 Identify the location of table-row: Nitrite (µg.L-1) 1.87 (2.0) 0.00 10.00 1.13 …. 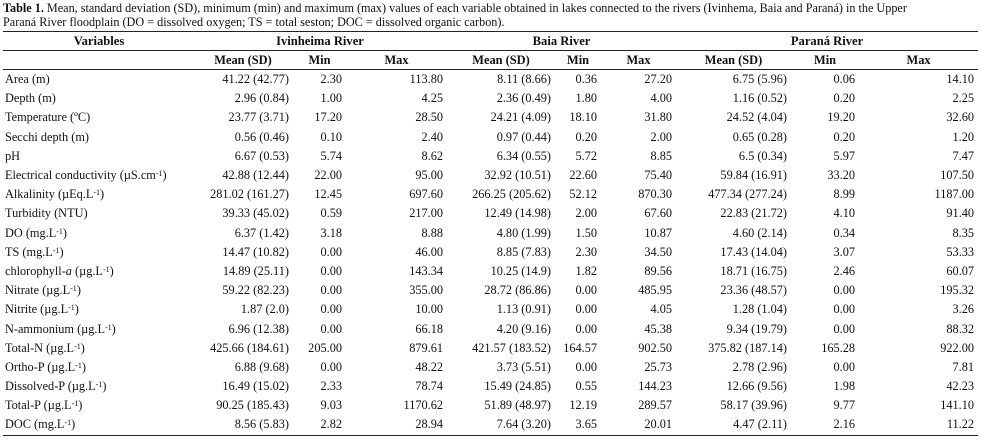
(490, 309).